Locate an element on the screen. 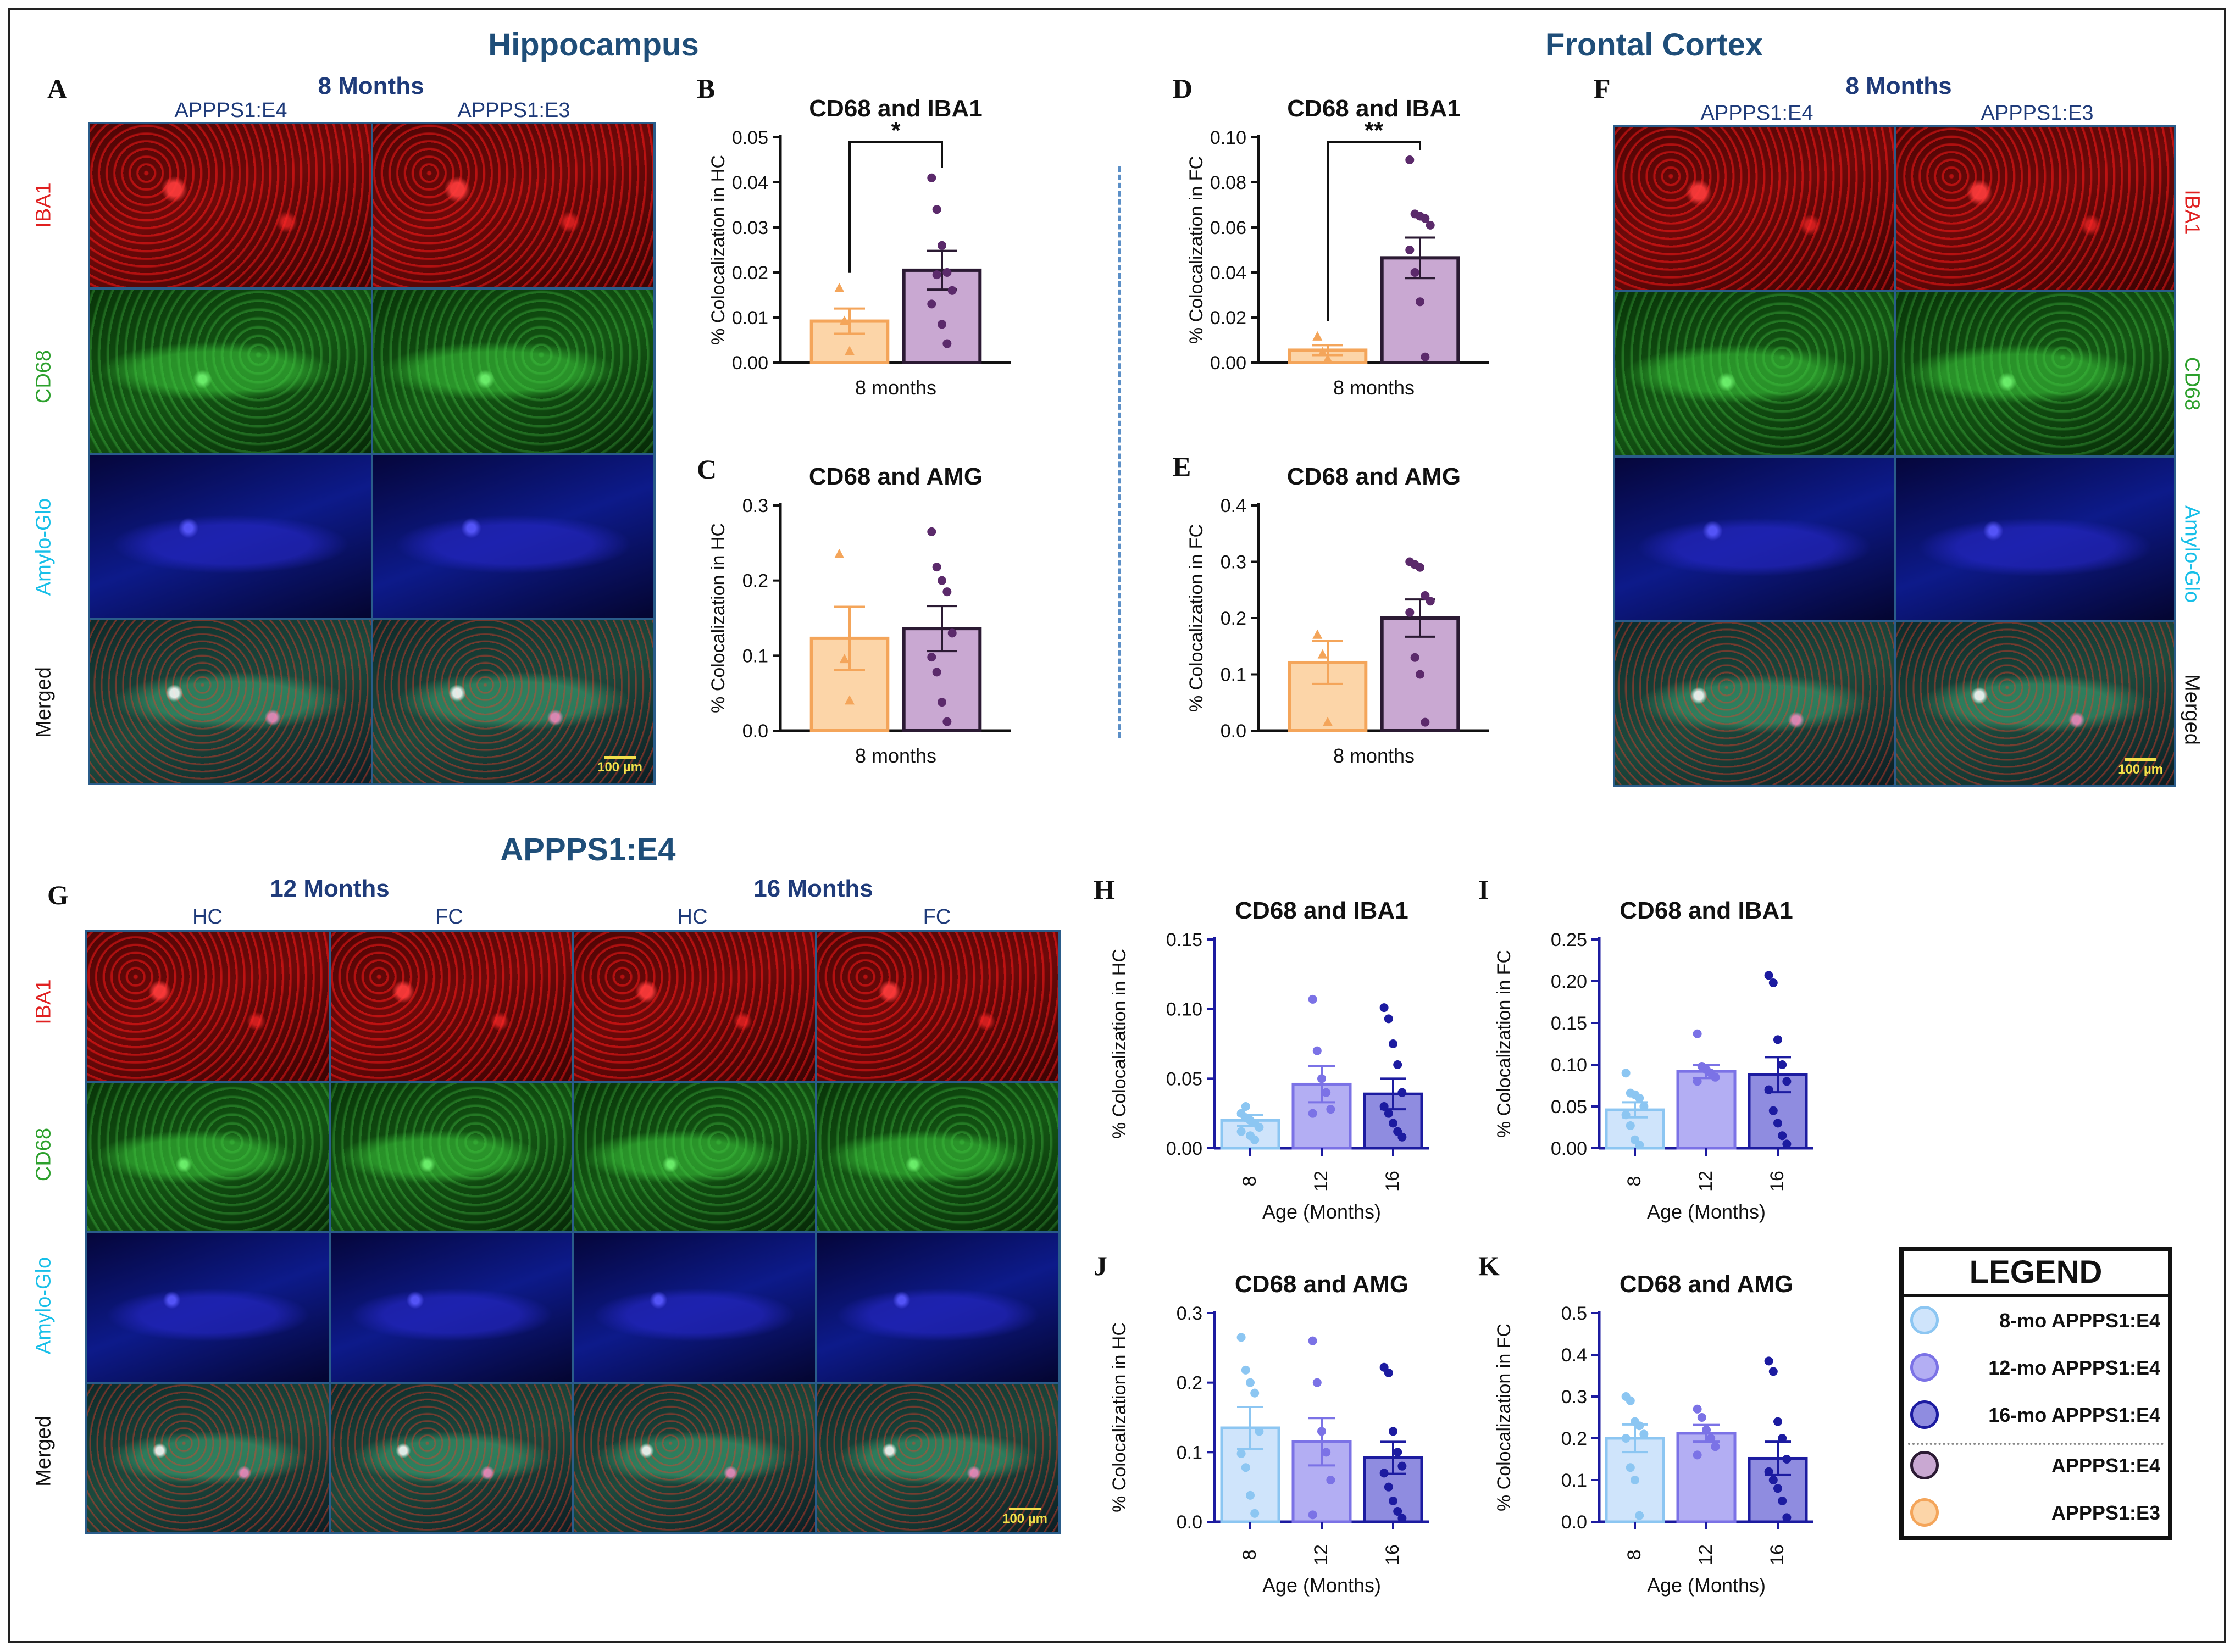  chart-e-ytick-label-1: 0.1 is located at coordinates (1233, 676).